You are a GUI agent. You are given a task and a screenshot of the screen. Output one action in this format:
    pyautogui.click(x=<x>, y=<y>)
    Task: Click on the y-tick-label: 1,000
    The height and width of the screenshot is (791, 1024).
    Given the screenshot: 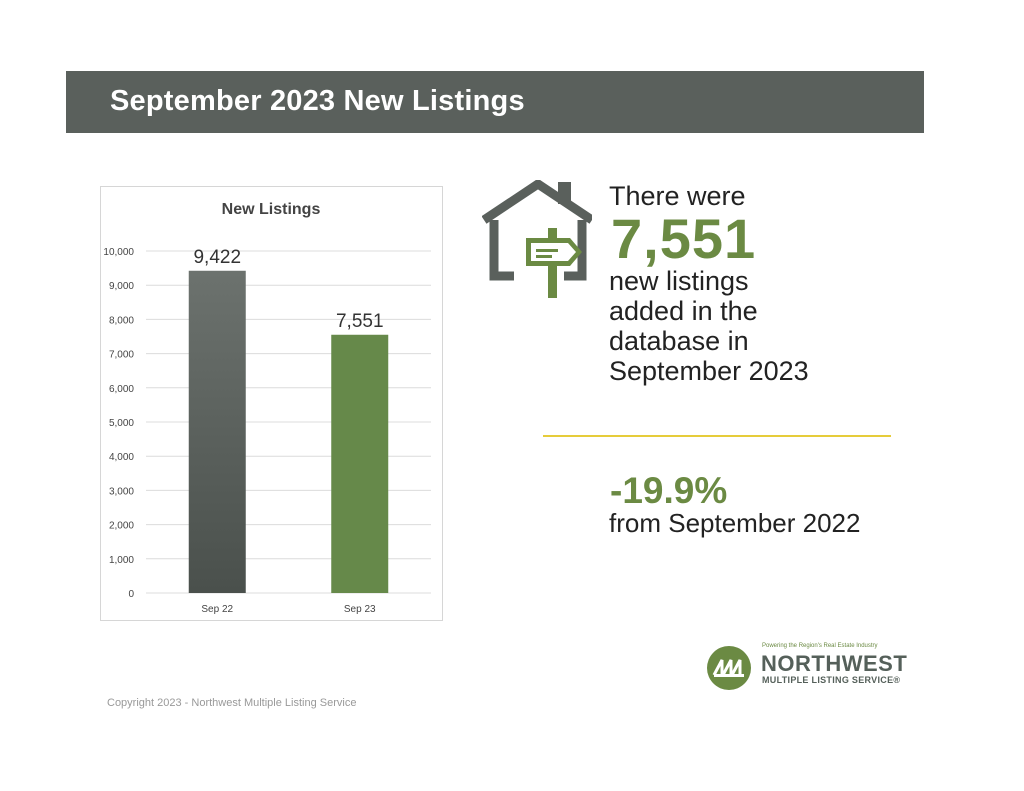 What is the action you would take?
    pyautogui.click(x=121, y=560)
    